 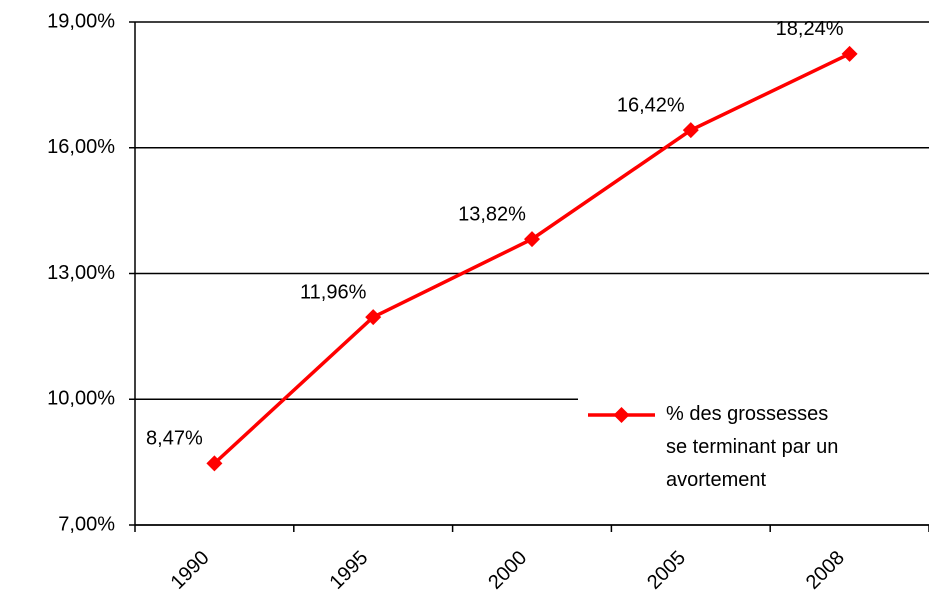 I want to click on x-tick-label: 1995, so click(x=348, y=570).